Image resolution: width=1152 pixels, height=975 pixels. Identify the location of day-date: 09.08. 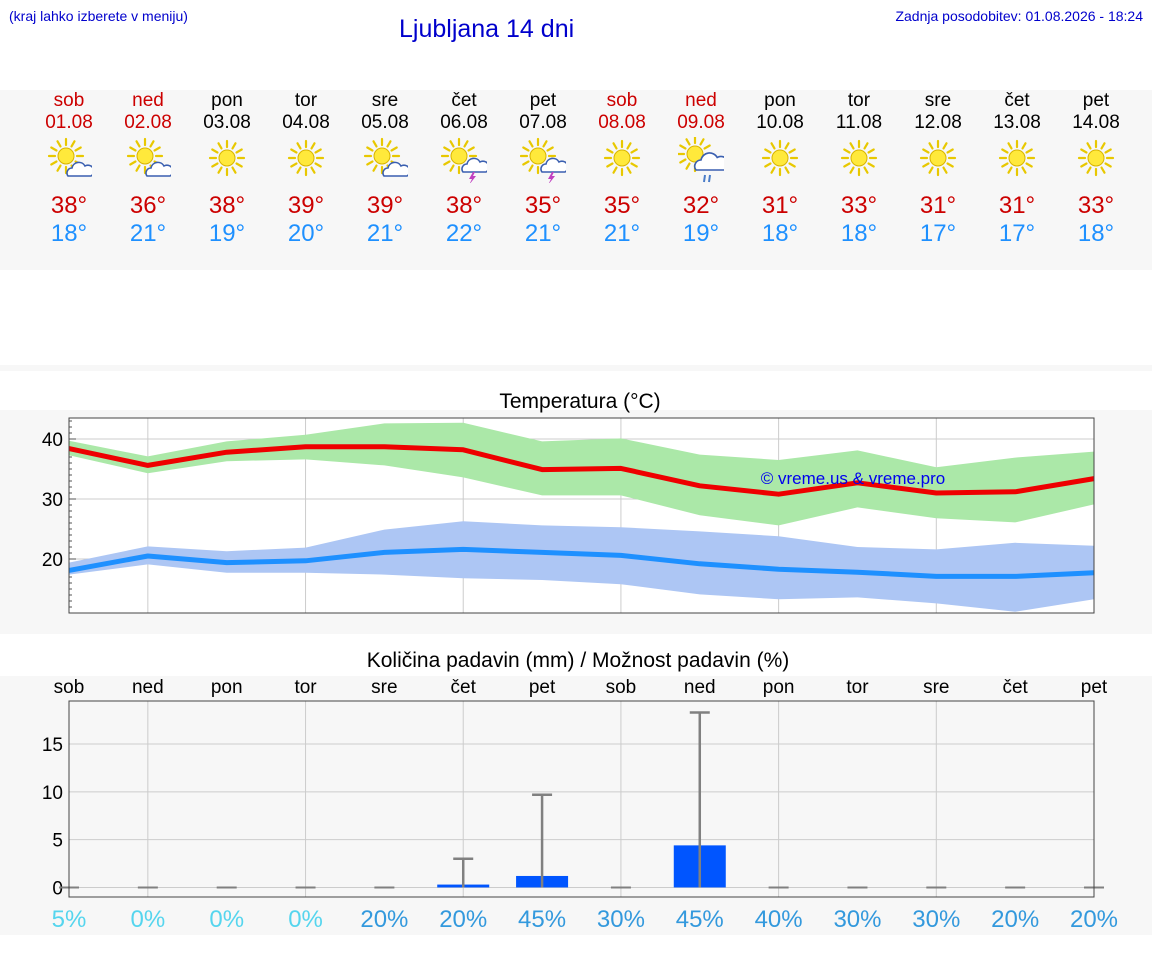
(701, 122).